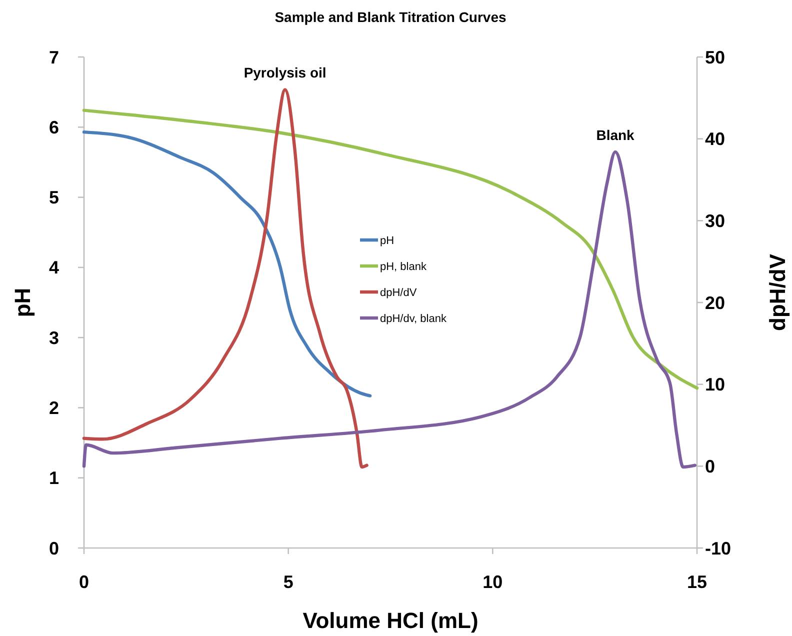 Image resolution: width=792 pixels, height=636 pixels. I want to click on x-tick-label: 5, so click(288, 582).